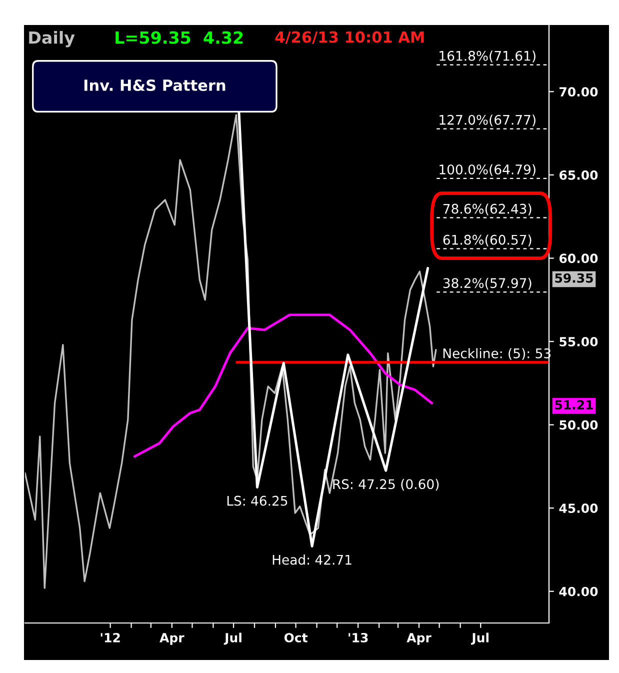 The image size is (619, 673). I want to click on y-tick-label: 60.00, so click(579, 259).